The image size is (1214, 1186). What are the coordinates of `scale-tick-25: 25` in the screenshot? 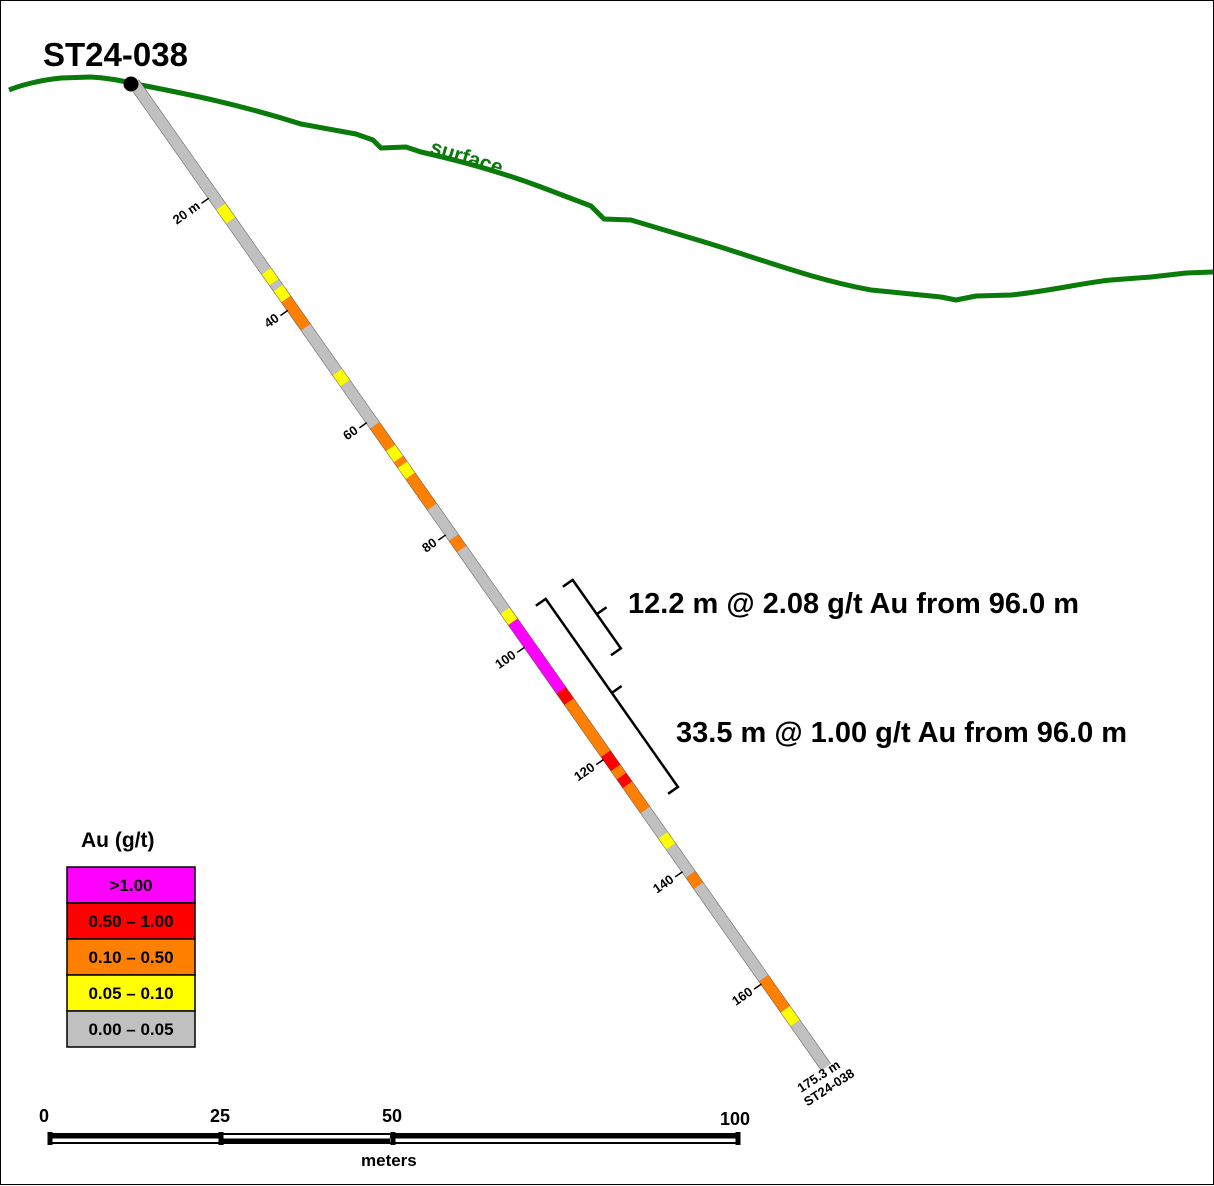 It's located at (220, 1116).